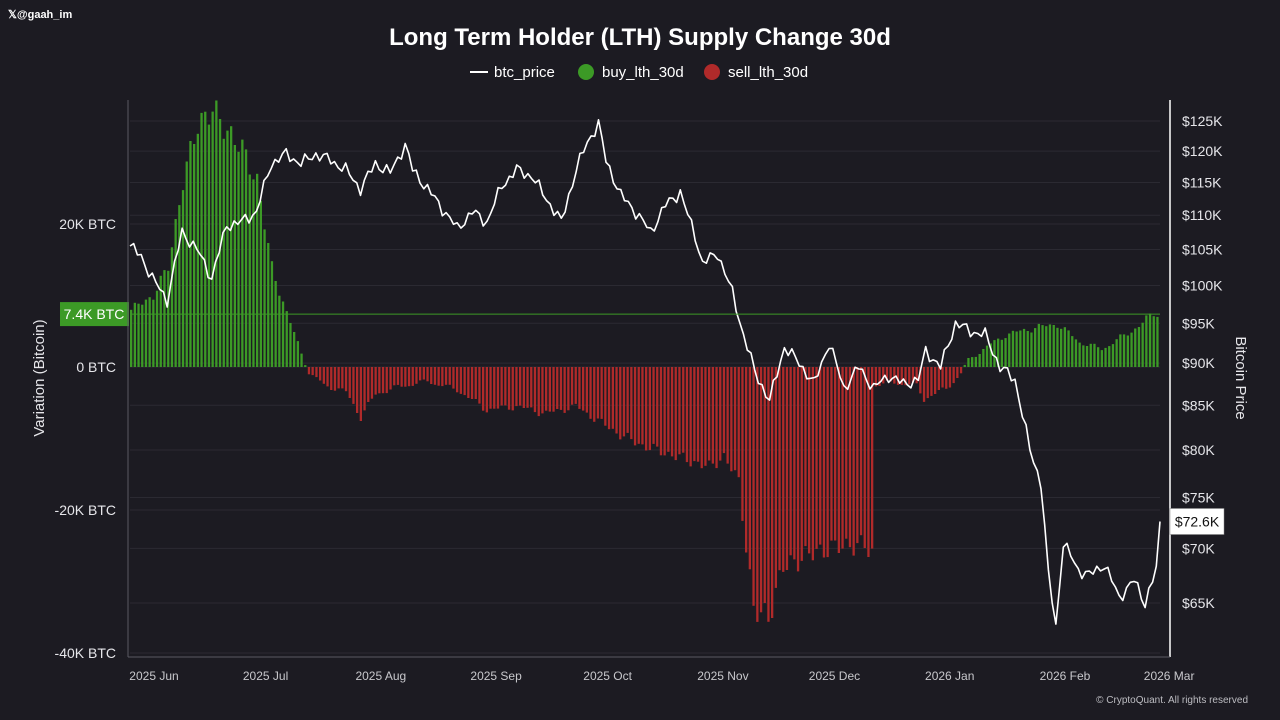 Image resolution: width=1280 pixels, height=720 pixels. I want to click on legend-label: buy_lth_30d, so click(643, 72).